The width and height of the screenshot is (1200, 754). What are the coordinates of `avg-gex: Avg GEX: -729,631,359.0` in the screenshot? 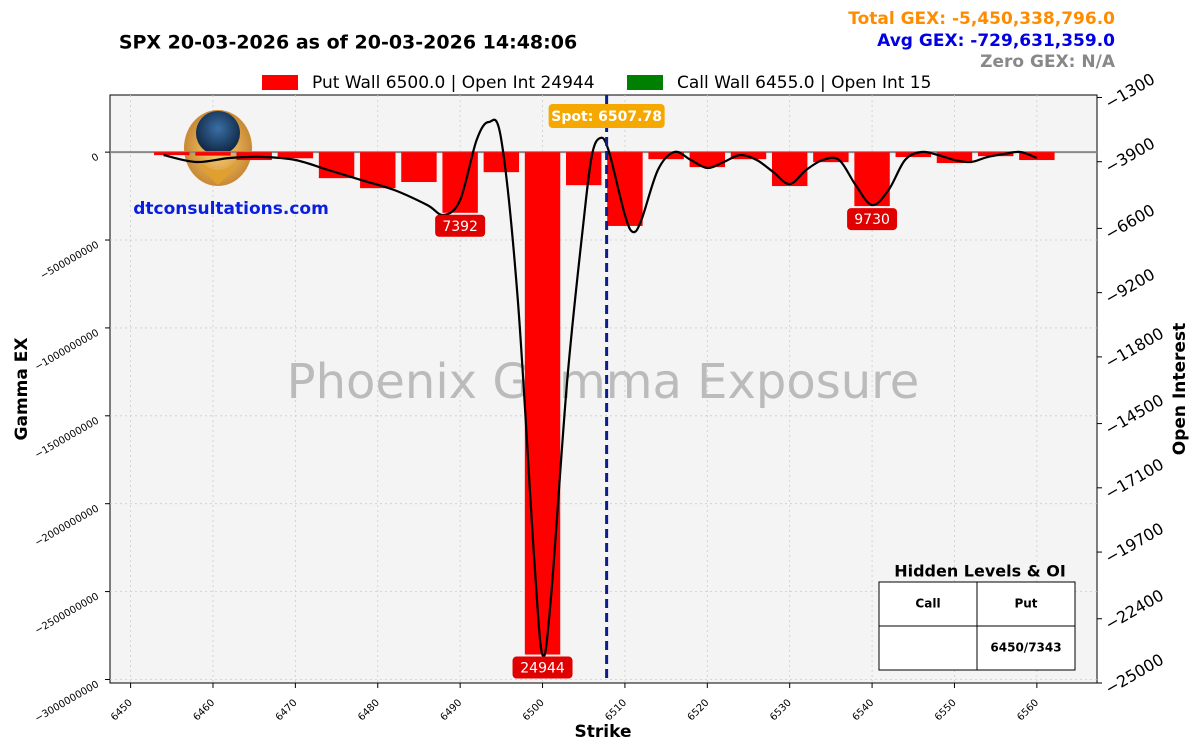 It's located at (996, 41).